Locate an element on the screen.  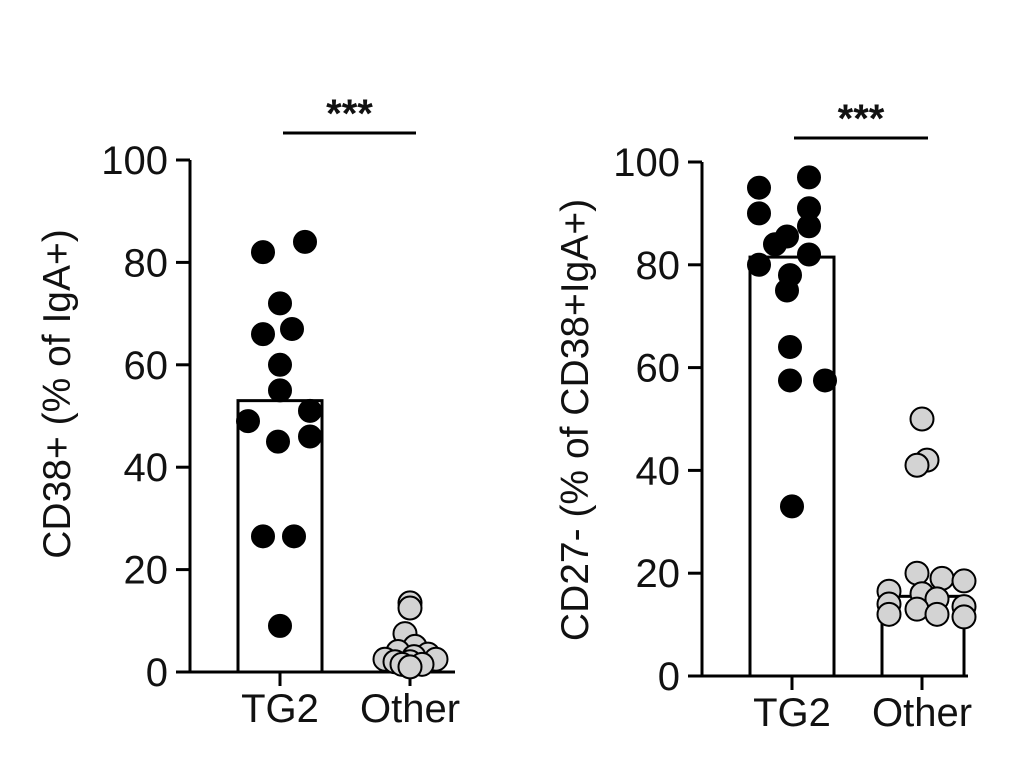
y-axis-title: CD38+ (% of IgA+) is located at coordinates (57, 393).